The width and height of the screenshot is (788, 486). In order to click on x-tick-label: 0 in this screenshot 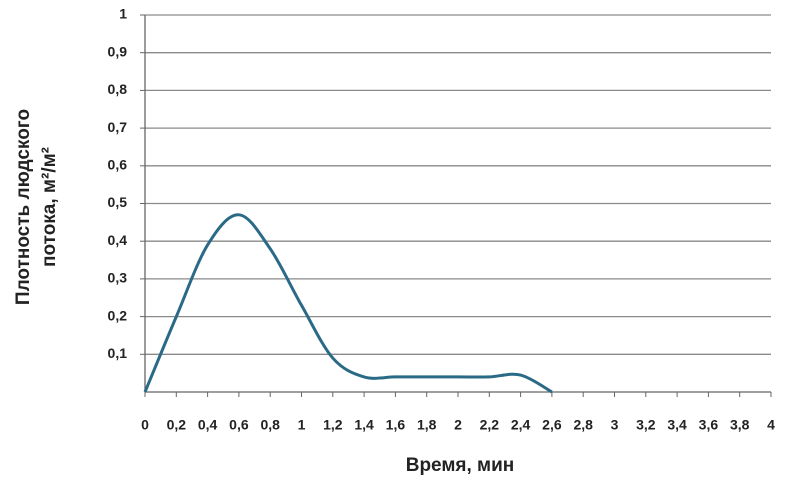, I will do `click(145, 425)`.